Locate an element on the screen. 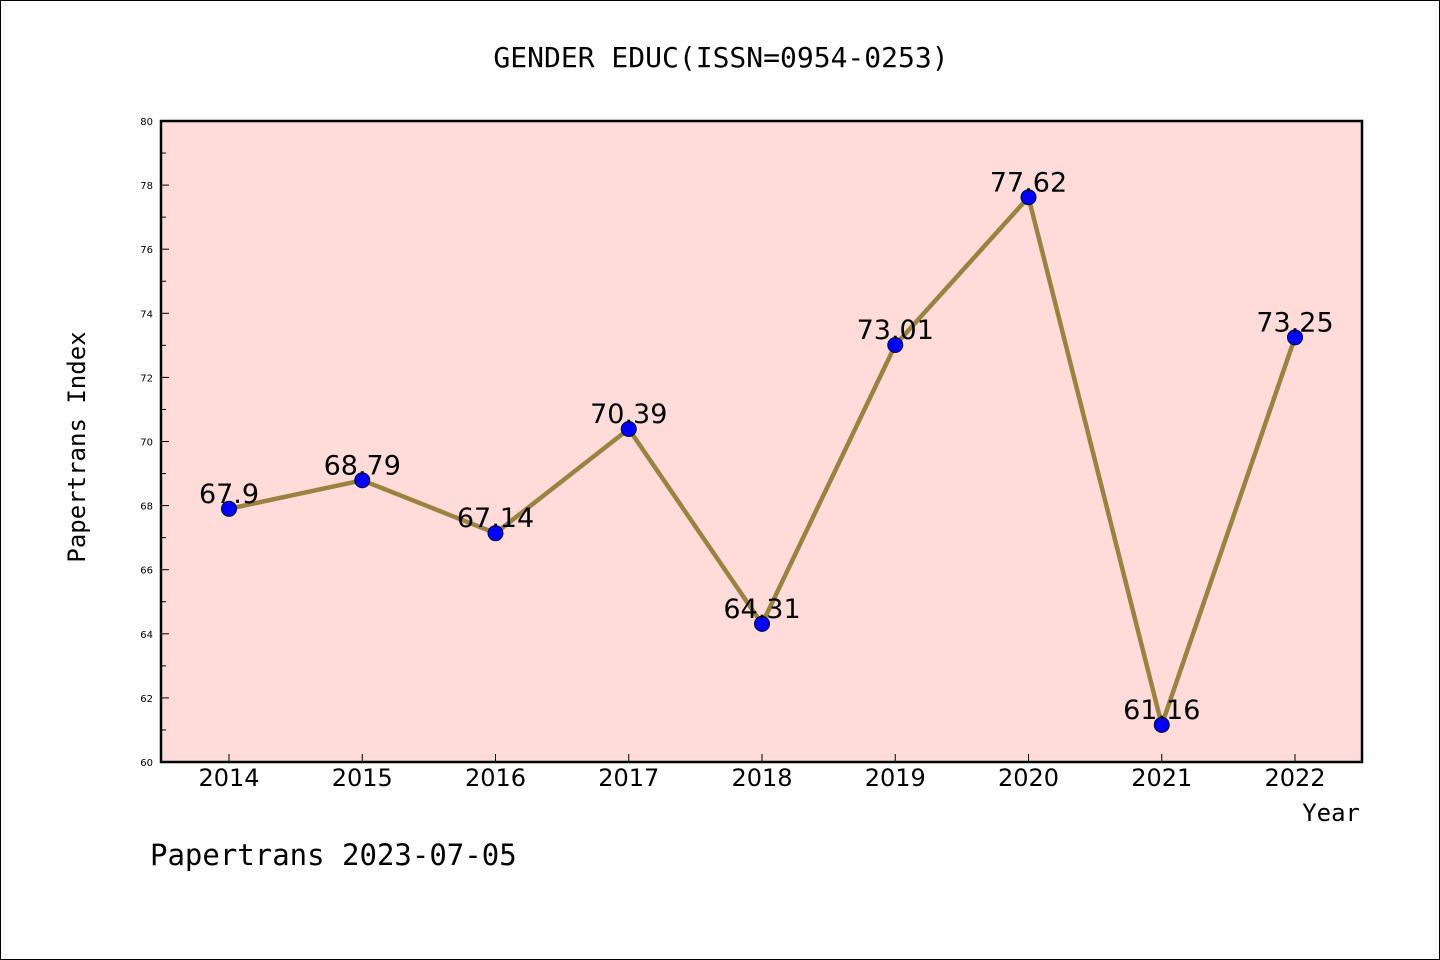  x-tick-label: 2014 is located at coordinates (228, 778).